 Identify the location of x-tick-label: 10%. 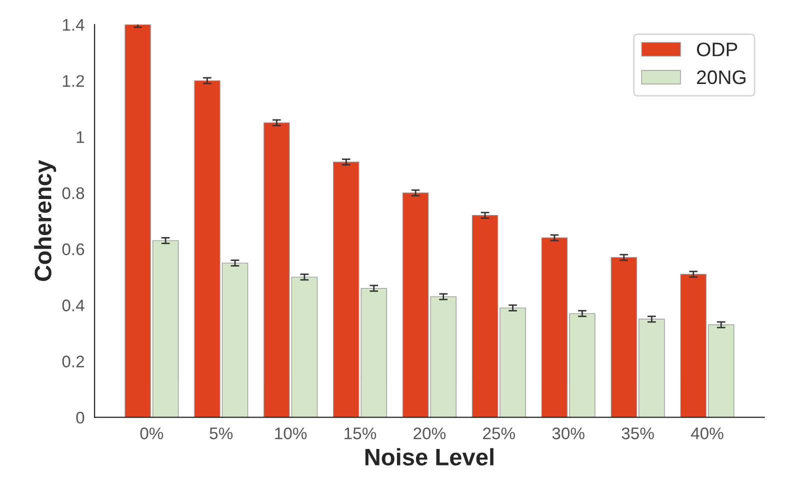
(291, 434).